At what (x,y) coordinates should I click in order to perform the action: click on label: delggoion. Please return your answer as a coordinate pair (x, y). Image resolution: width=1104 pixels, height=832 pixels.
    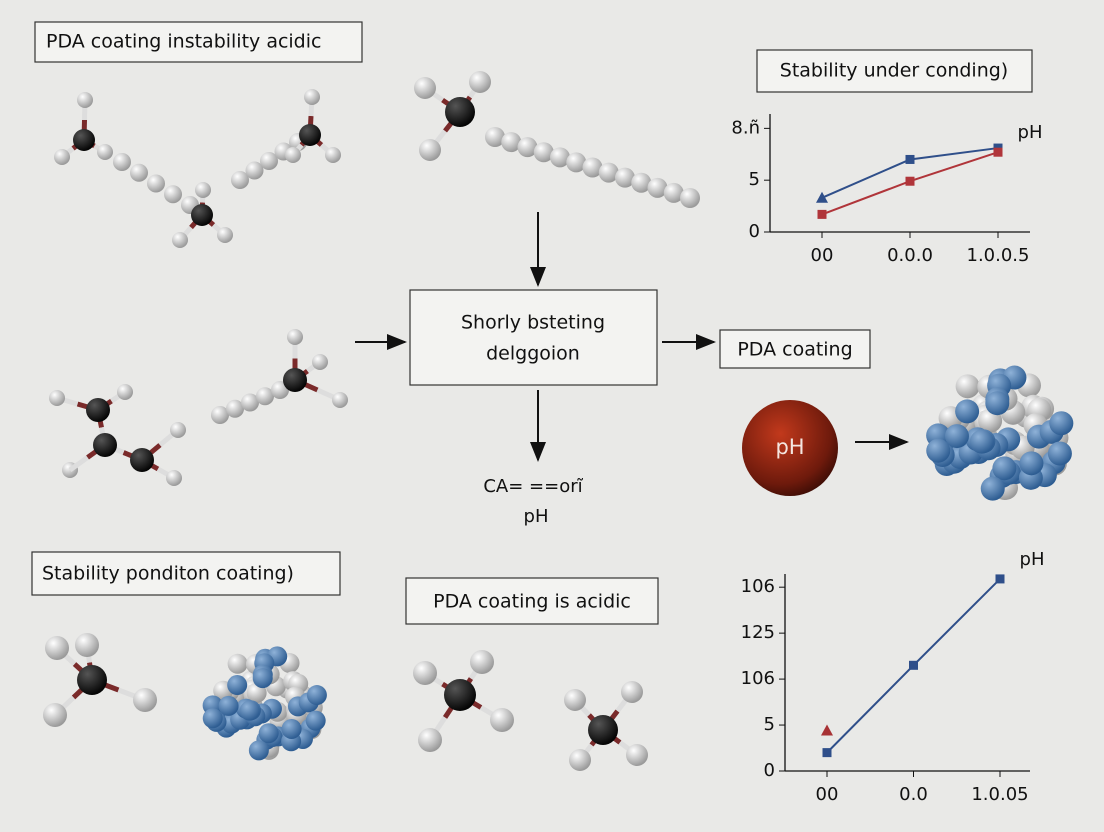
    Looking at the image, I should click on (533, 354).